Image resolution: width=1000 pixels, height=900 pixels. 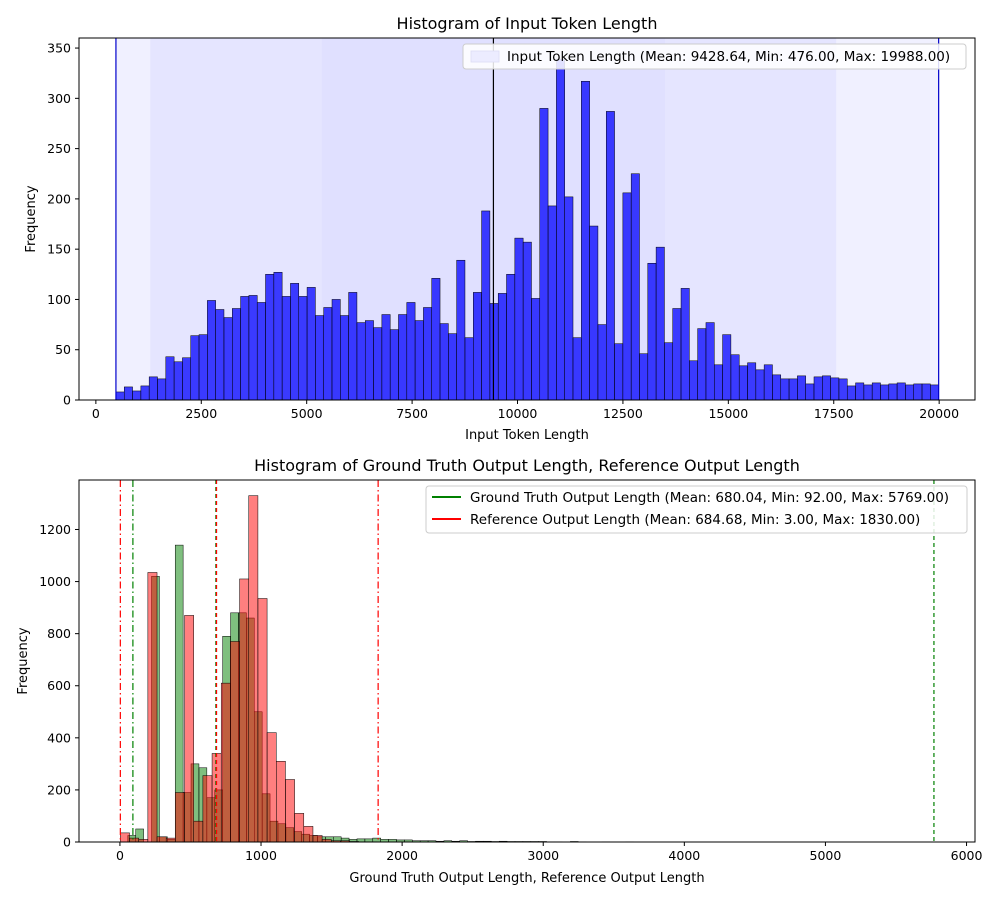 What do you see at coordinates (59, 633) in the screenshot?
I see `y-tick-label: 800` at bounding box center [59, 633].